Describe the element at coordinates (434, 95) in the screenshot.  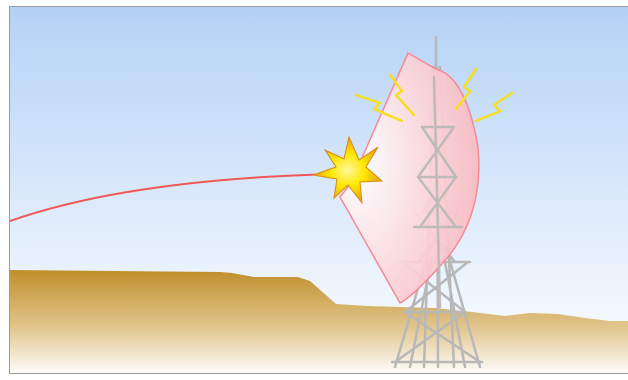
I see `lightning-bolts` at that location.